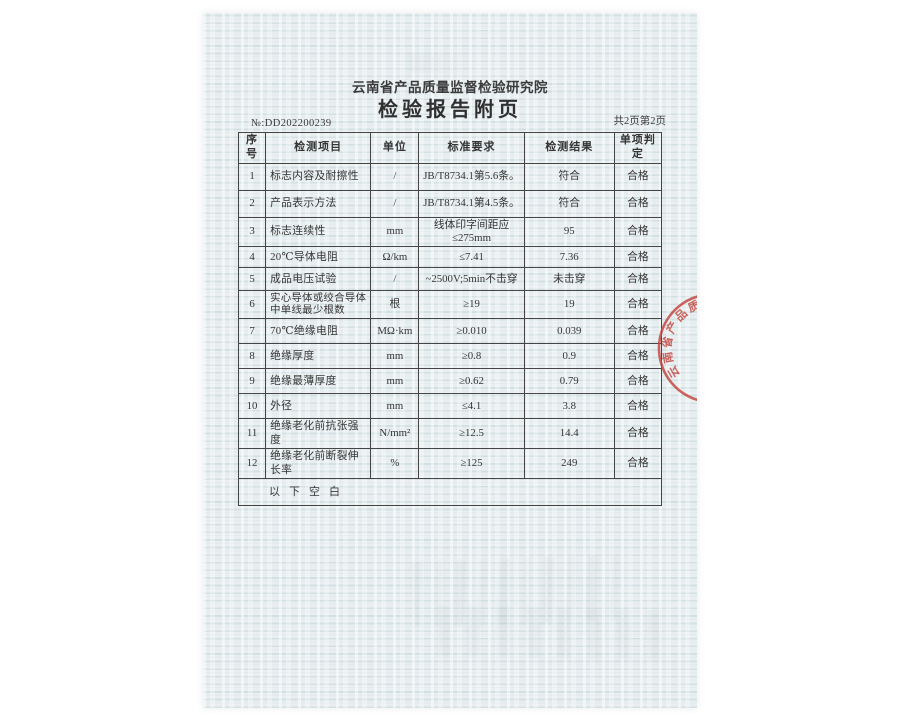 This screenshot has height=722, width=900. I want to click on page-indicator: 共2页第2页, so click(640, 121).